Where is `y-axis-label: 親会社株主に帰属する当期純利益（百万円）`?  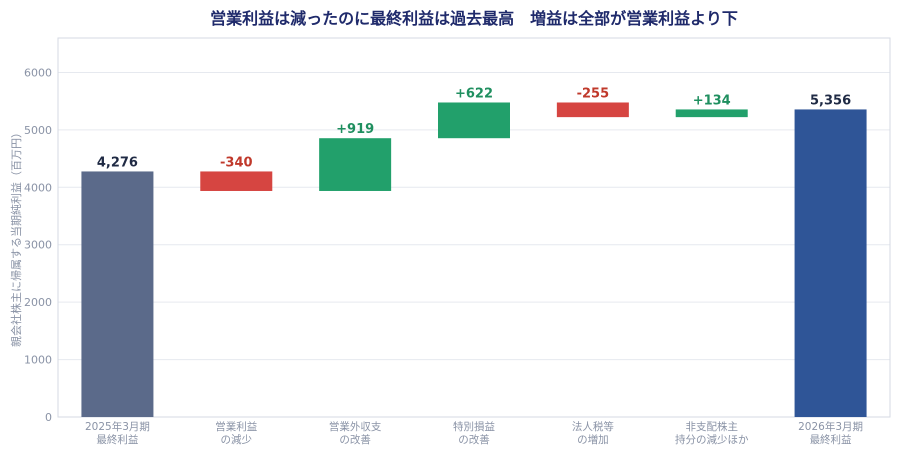
y-axis-label: 親会社株主に帰属する当期純利益（百万円） is located at coordinates (16, 237).